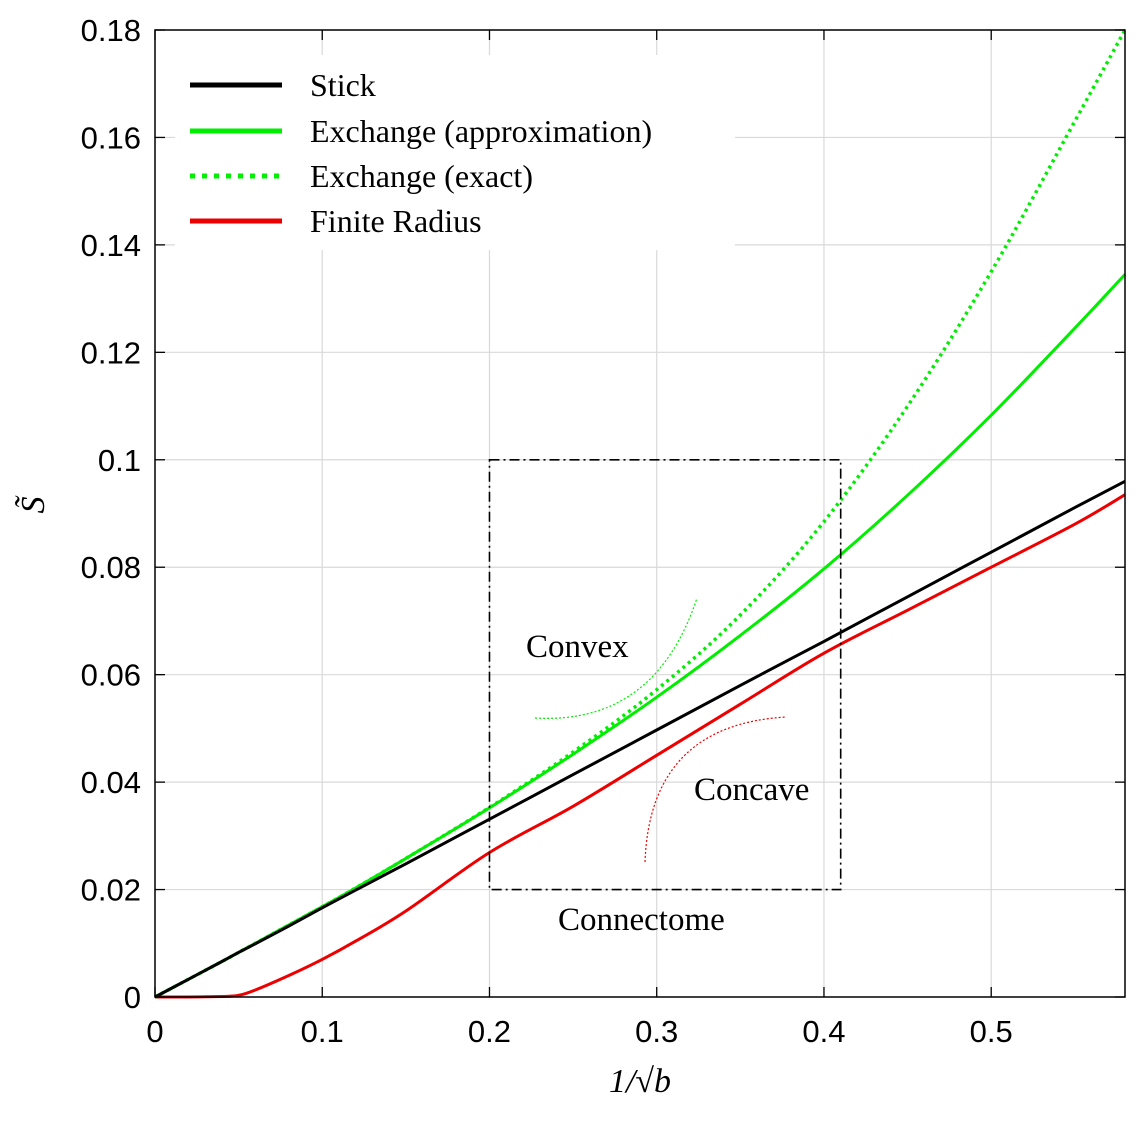  What do you see at coordinates (119, 460) in the screenshot?
I see `y-tick-label: 0.1` at bounding box center [119, 460].